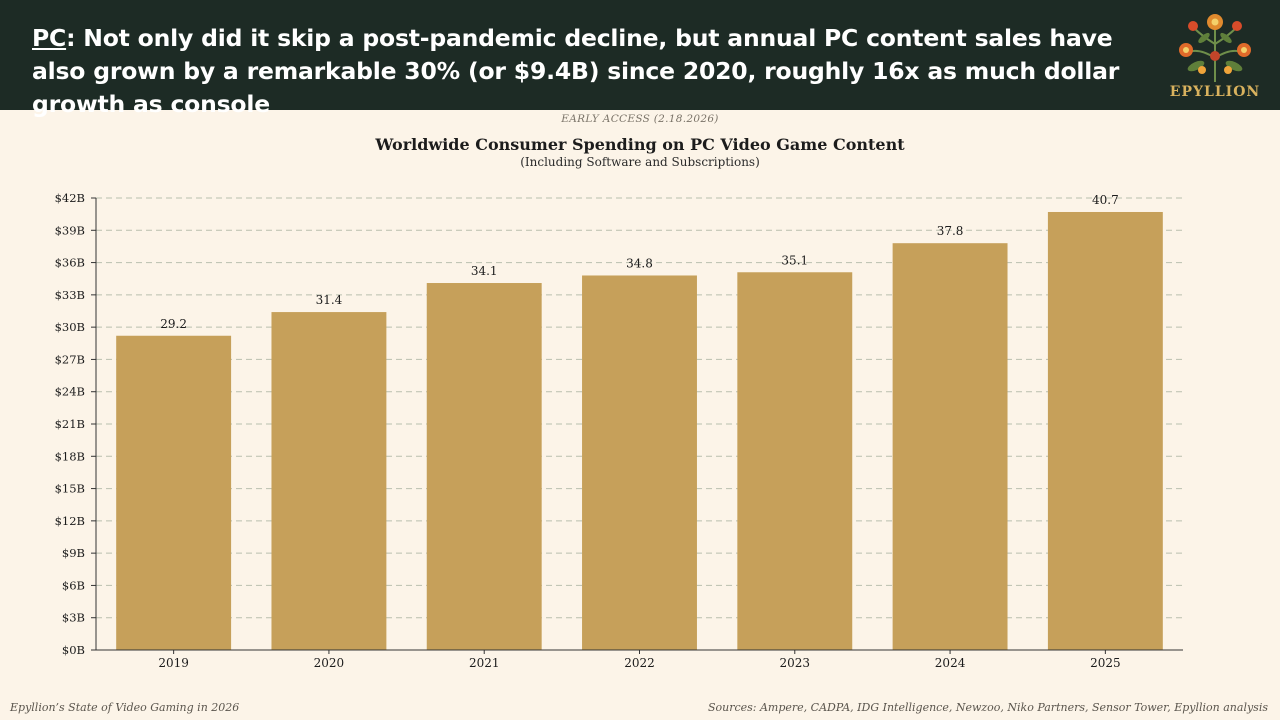 The height and width of the screenshot is (720, 1280). What do you see at coordinates (70, 295) in the screenshot?
I see `y-tick-label: $33B` at bounding box center [70, 295].